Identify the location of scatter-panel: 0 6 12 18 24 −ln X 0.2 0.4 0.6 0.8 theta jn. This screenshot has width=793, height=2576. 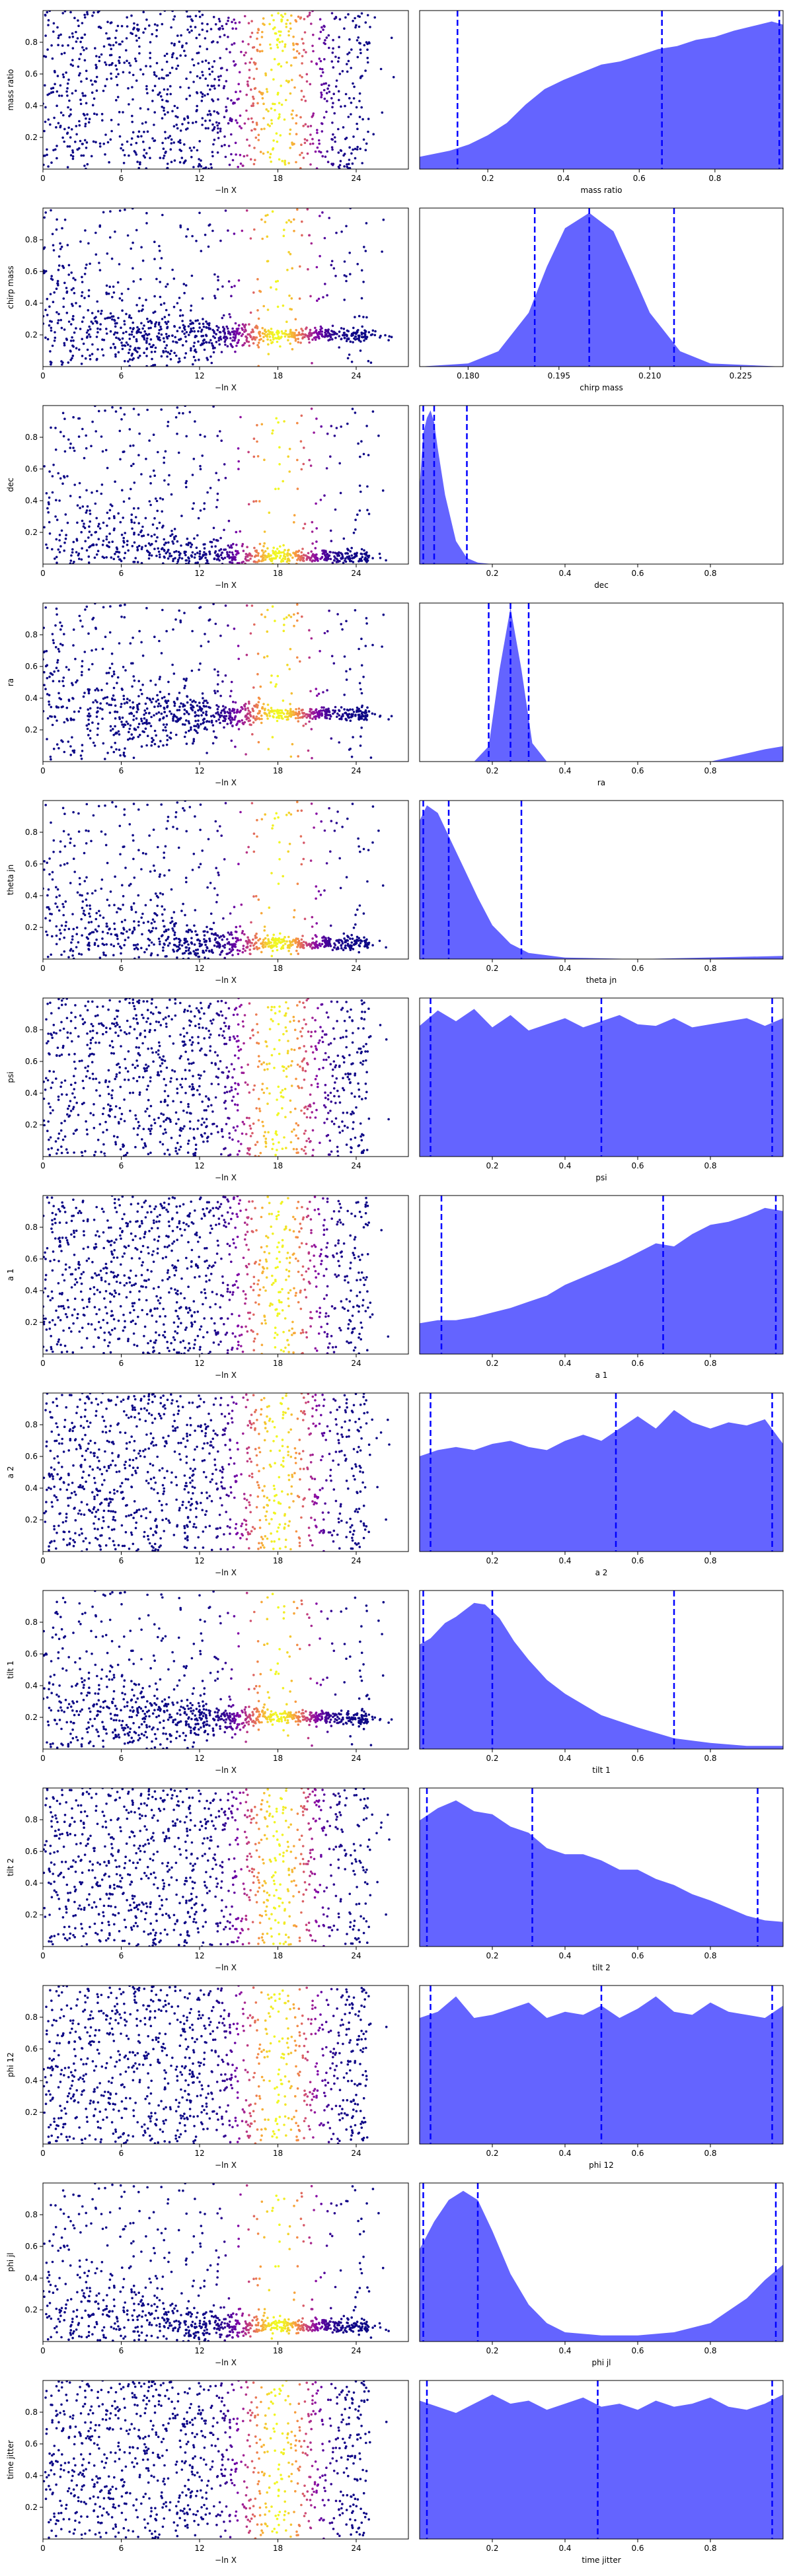
(207, 892).